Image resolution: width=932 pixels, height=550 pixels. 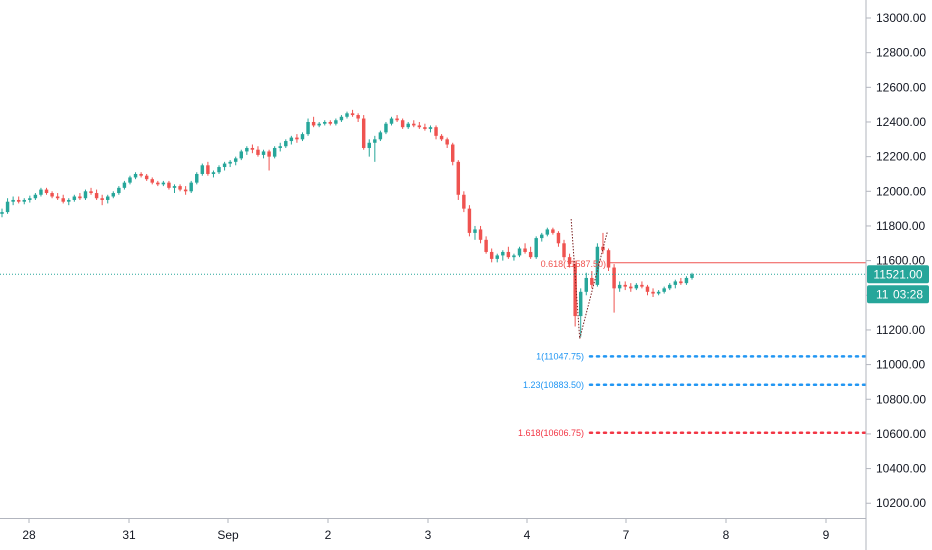 I want to click on price-tick-label: 12400.00, so click(x=901, y=122).